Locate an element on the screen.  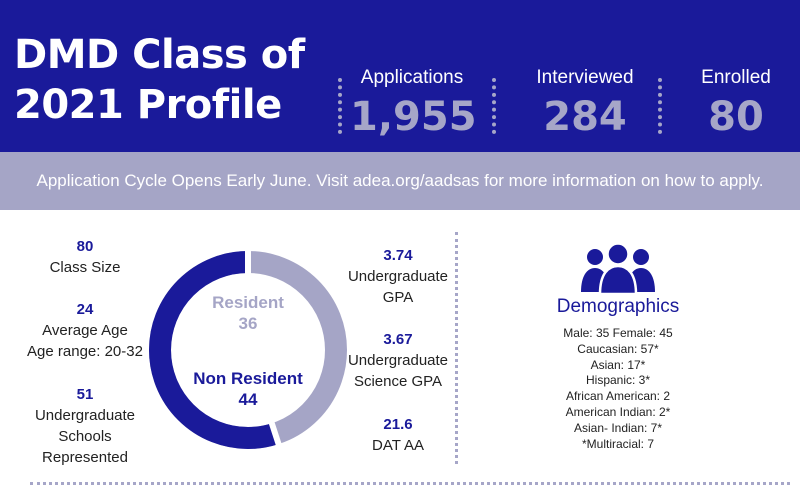
section-divider is located at coordinates (456, 348).